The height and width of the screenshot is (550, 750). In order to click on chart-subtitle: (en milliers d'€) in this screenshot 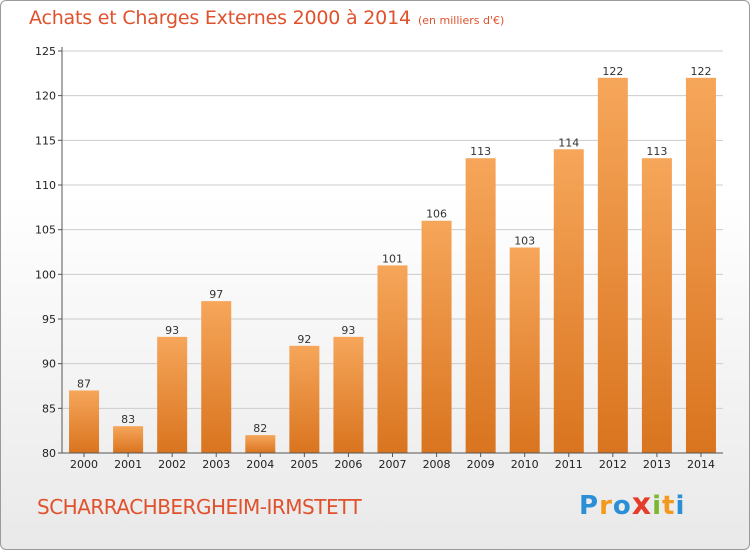, I will do `click(461, 20)`.